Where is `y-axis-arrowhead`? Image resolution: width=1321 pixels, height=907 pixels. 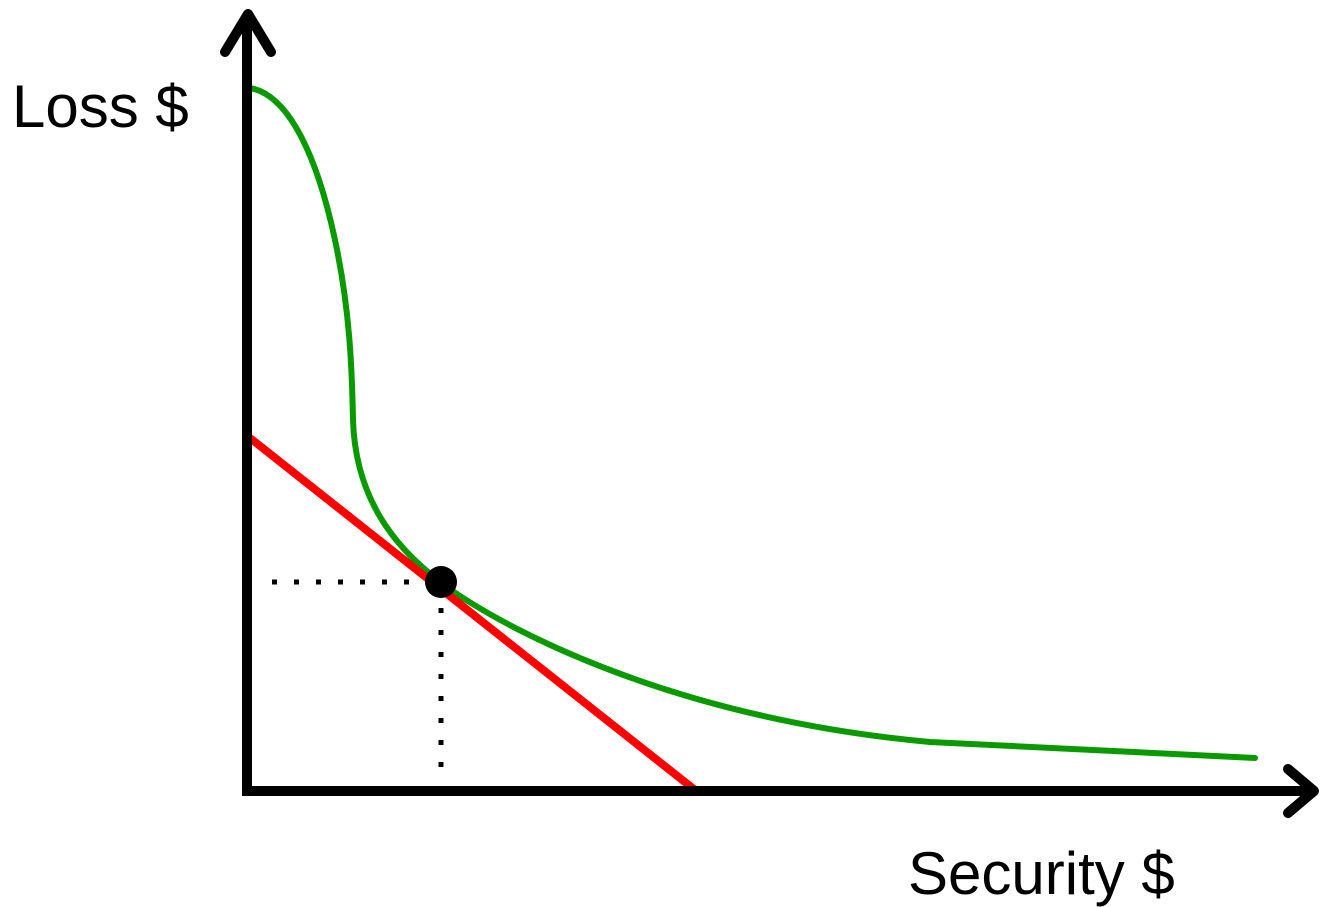
y-axis-arrowhead is located at coordinates (248, 33).